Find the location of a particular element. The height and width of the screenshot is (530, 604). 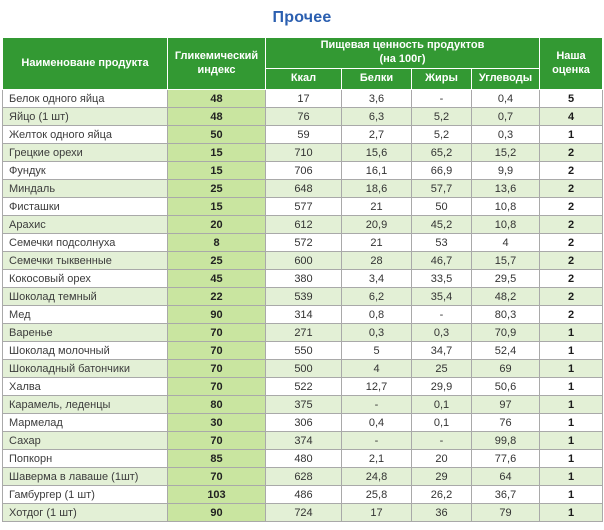

product-cell: Белок одного яйца is located at coordinates (85, 98).